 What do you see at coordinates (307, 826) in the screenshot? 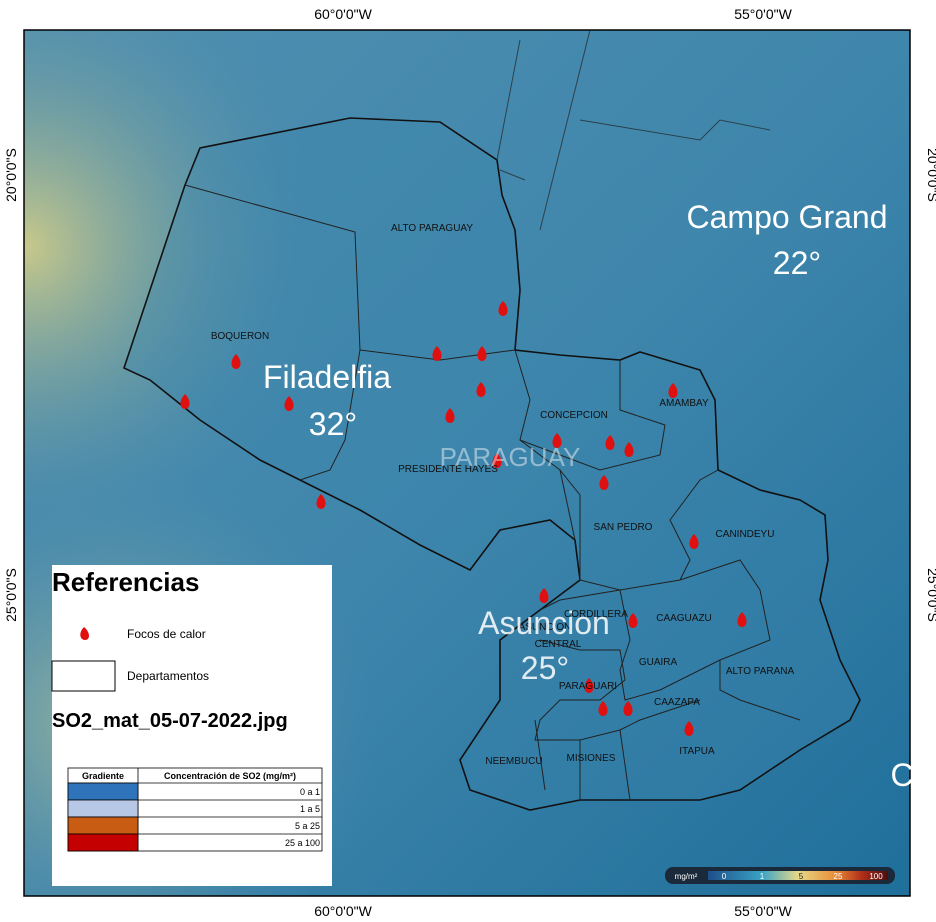
I see `table-cell: 5 a 25` at bounding box center [307, 826].